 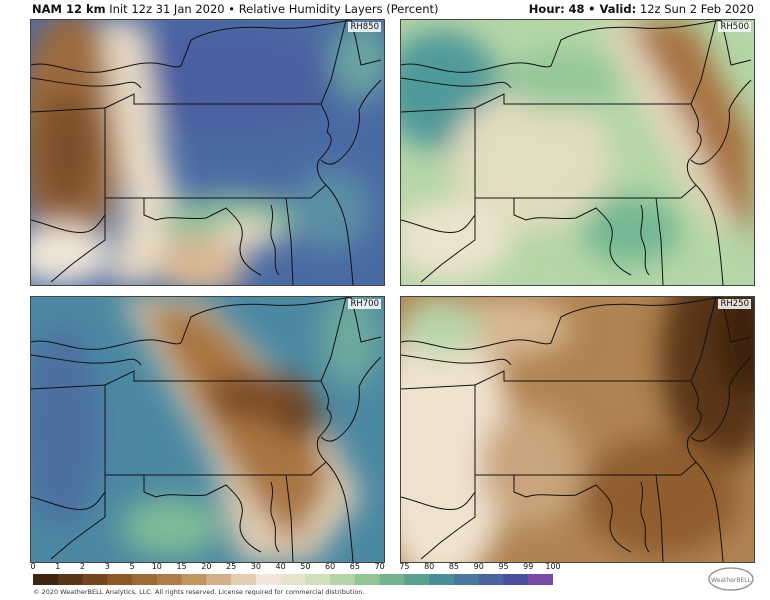 What do you see at coordinates (231, 566) in the screenshot?
I see `colorbar-label: 25` at bounding box center [231, 566].